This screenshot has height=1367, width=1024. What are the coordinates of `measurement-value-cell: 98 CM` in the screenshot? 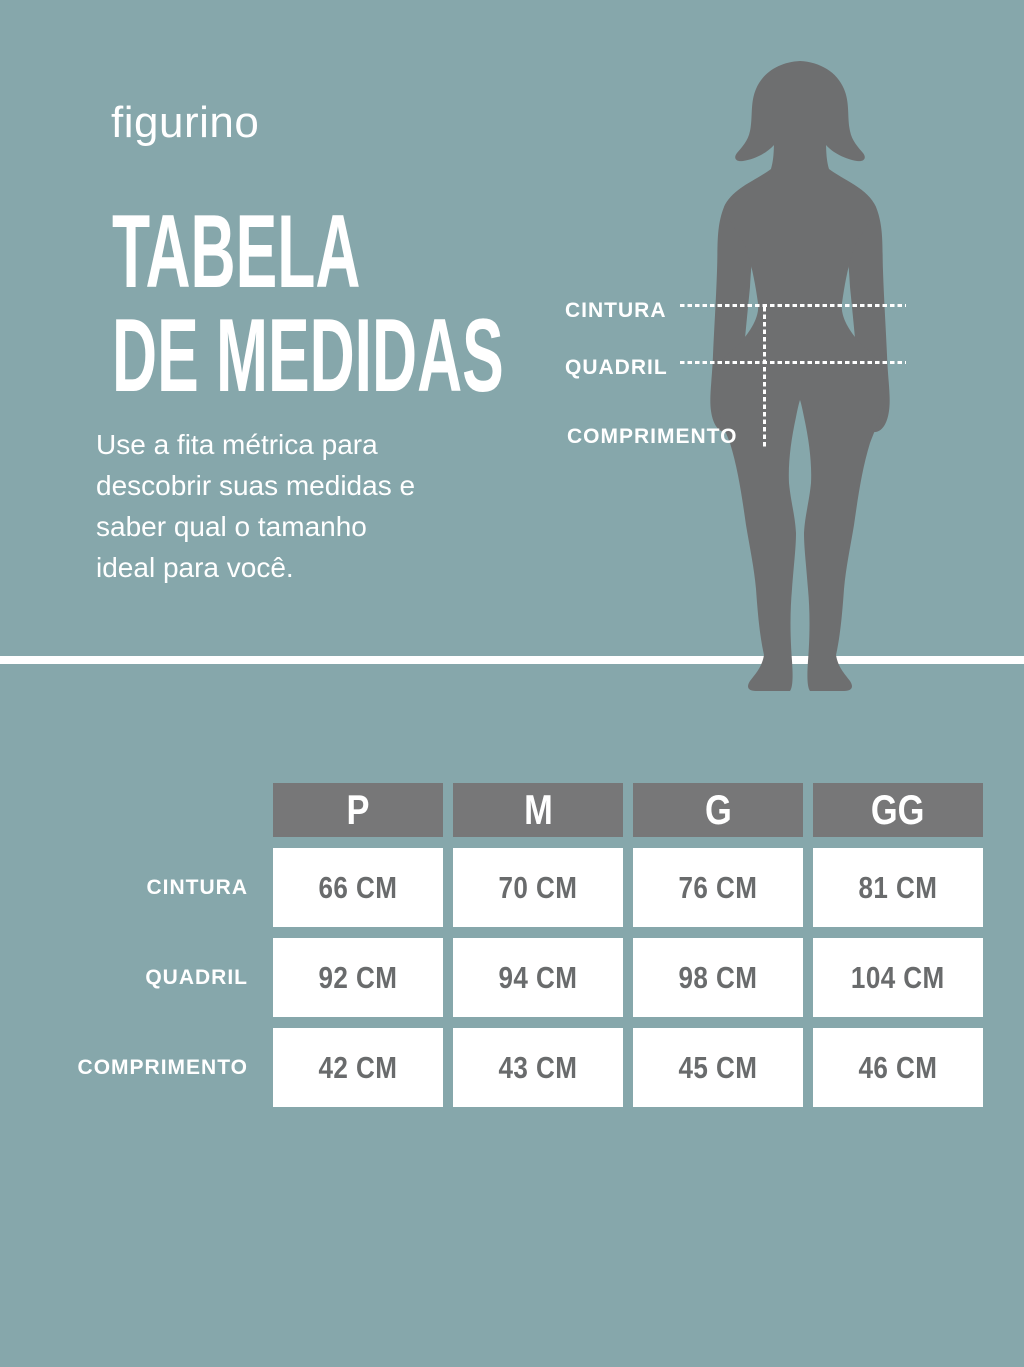 It's located at (718, 977).